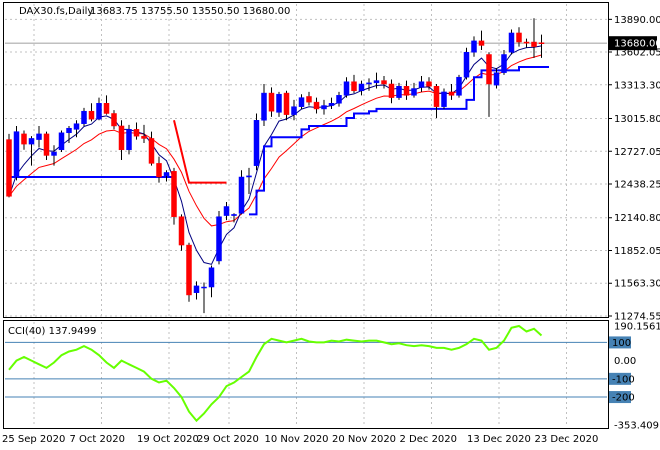 The height and width of the screenshot is (450, 660). I want to click on price-tick-label: 11563.30, so click(637, 284).